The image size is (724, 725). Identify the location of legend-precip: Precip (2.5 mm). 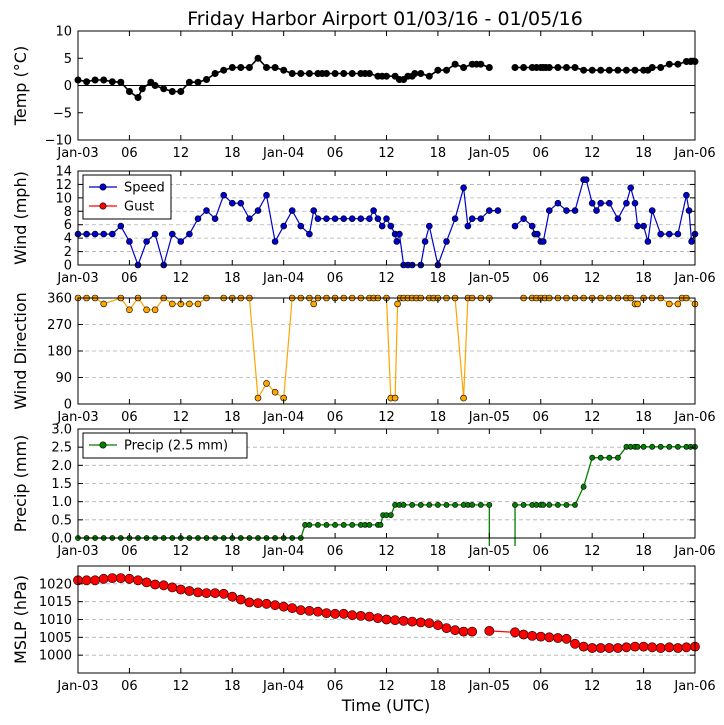
(165, 445).